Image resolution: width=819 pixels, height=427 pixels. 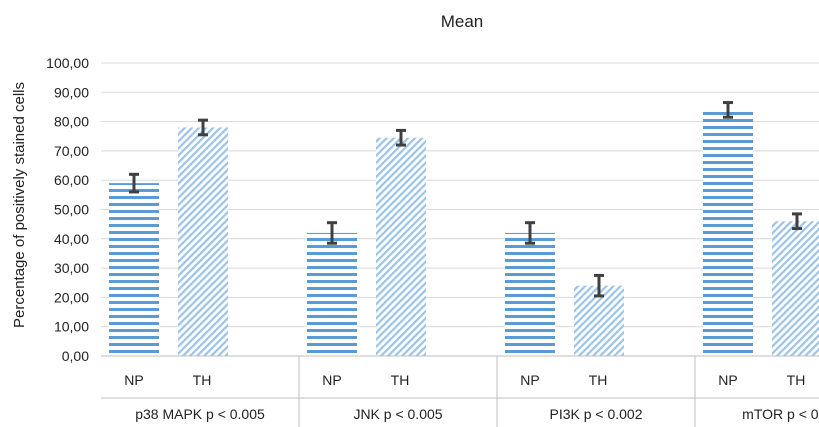 I want to click on y-tick-label: 10,00, so click(x=71, y=327).